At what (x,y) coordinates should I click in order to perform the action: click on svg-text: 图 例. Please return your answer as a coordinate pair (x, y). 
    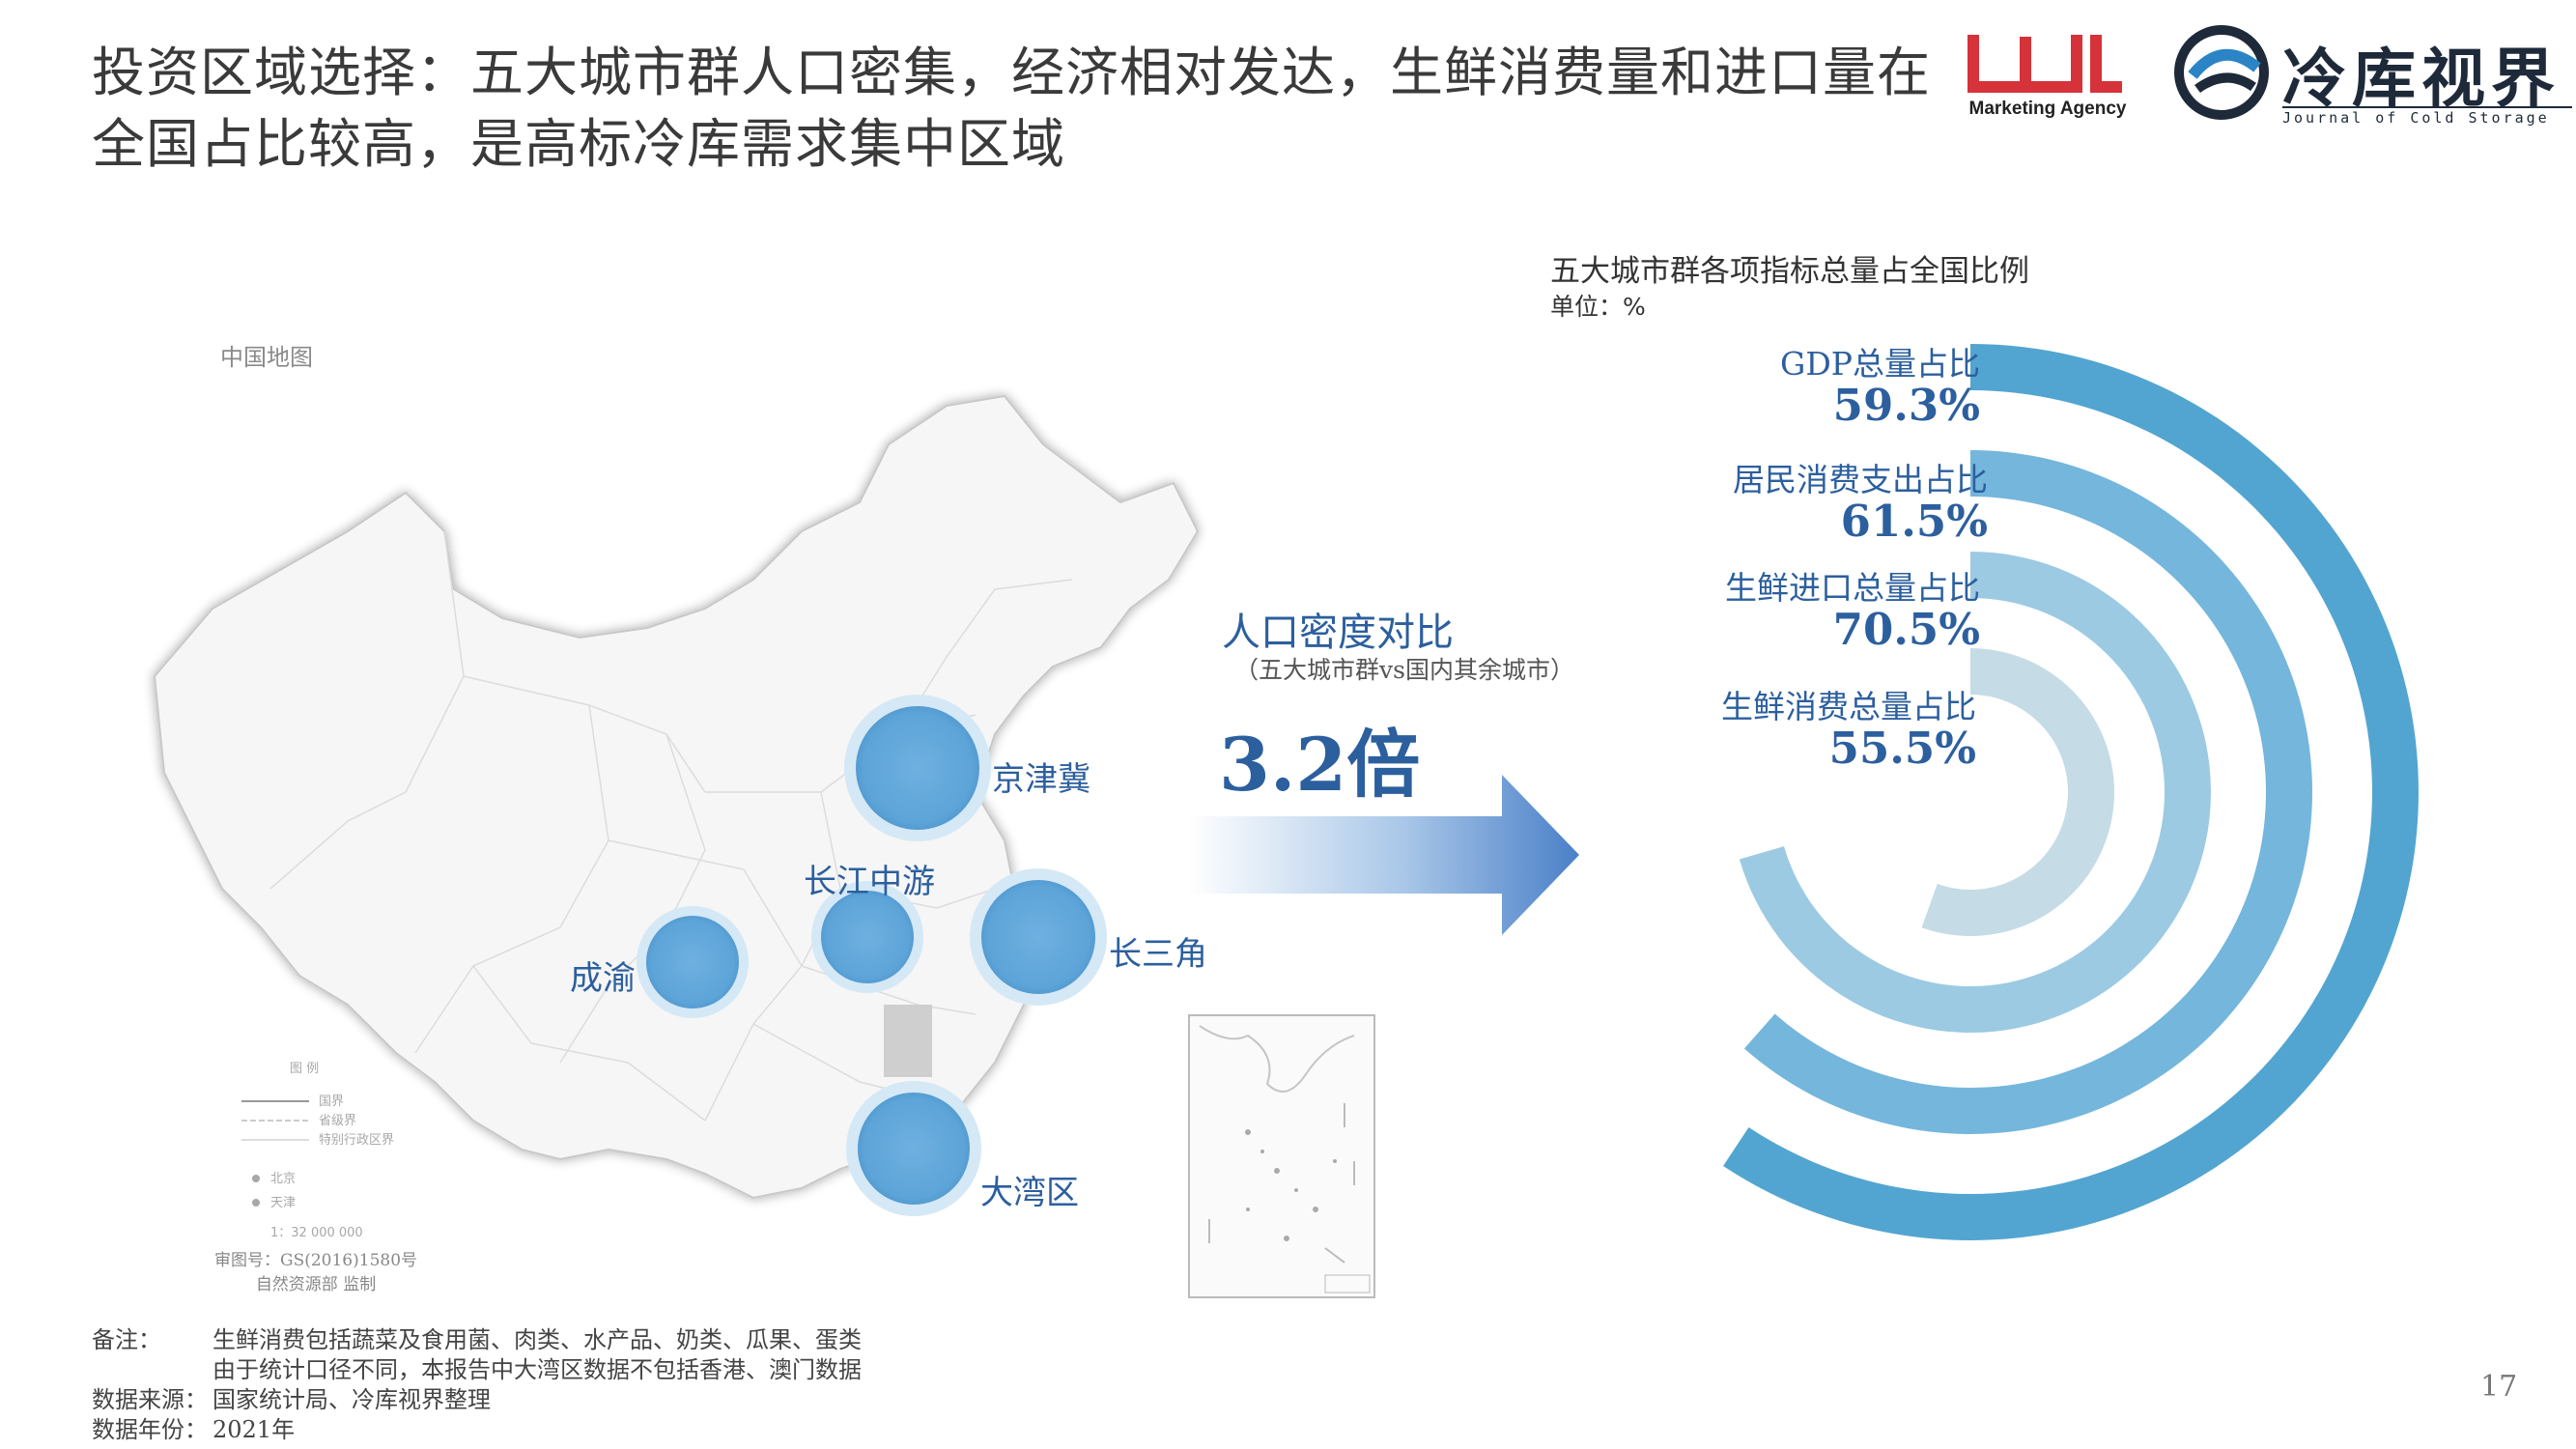
    Looking at the image, I should click on (304, 1069).